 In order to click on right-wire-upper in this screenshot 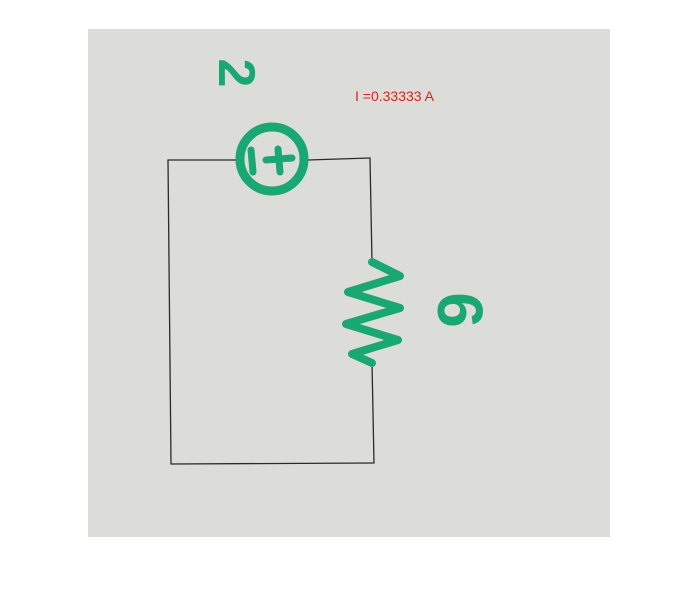, I will do `click(371, 210)`.